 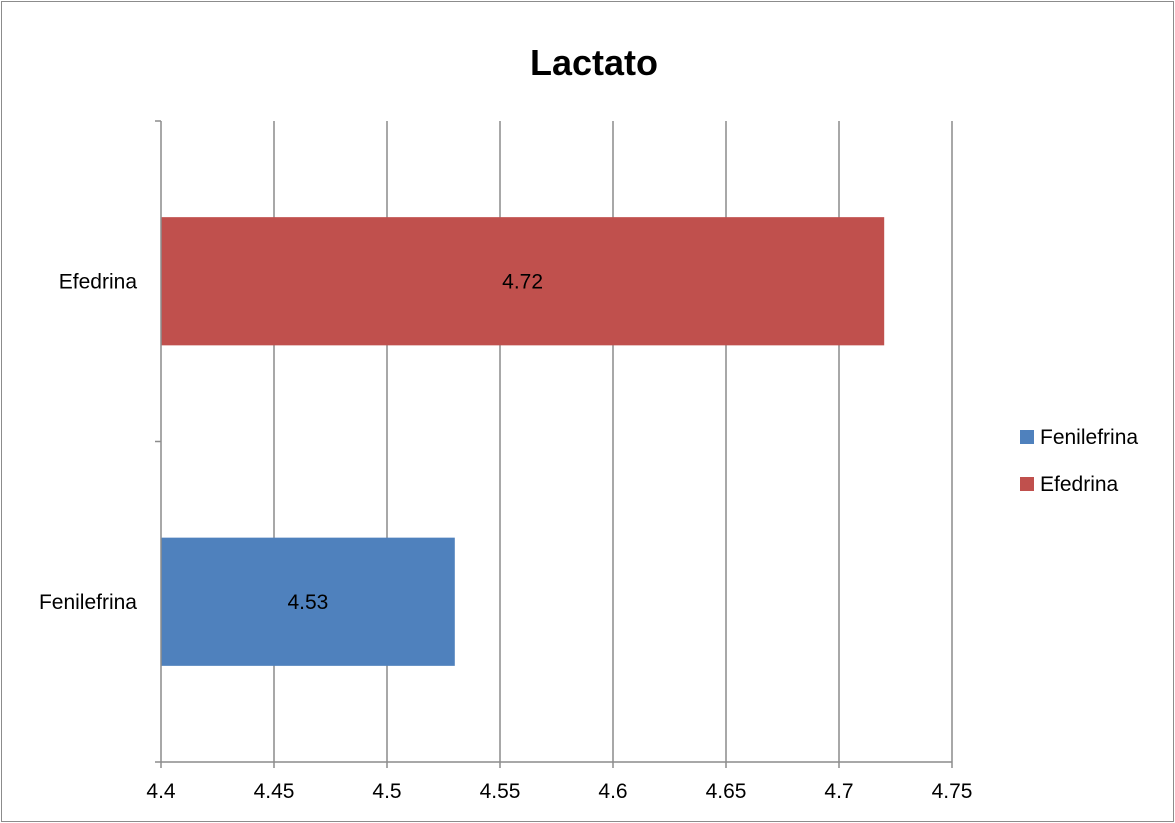 I want to click on chart-title: Lactato, so click(x=594, y=62).